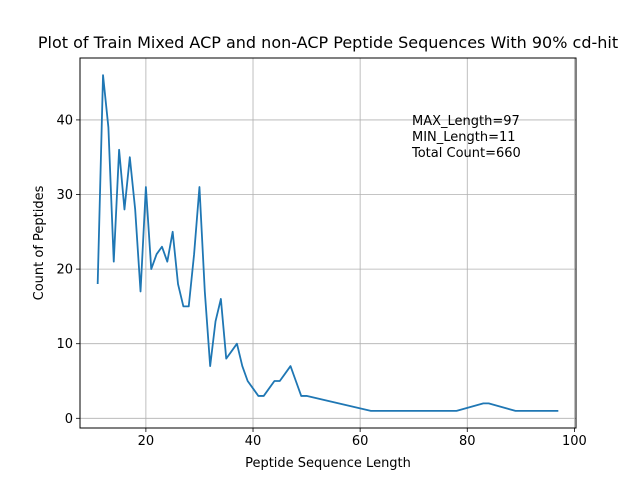 This screenshot has height=480, width=640. Describe the element at coordinates (69, 419) in the screenshot. I see `y-tick-label: 0` at that location.